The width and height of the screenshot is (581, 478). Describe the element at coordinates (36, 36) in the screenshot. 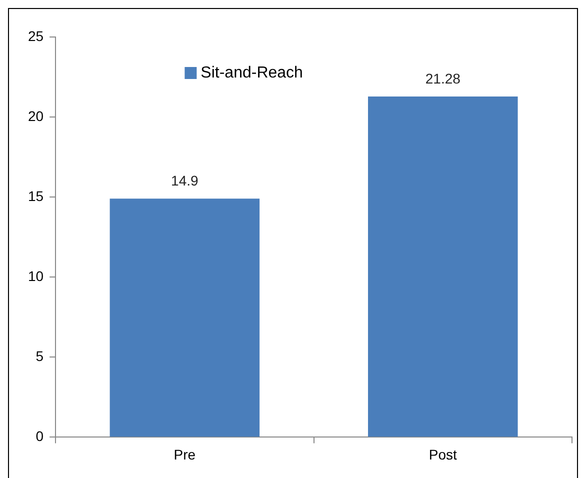

I see `y-tick-label: 25` at that location.